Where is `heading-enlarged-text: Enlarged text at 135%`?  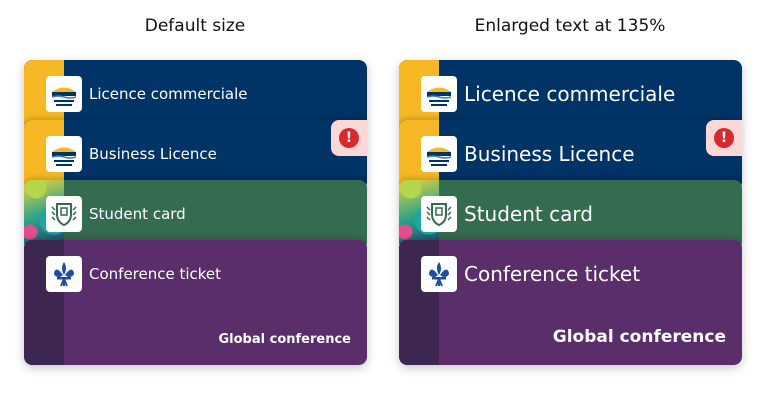 heading-enlarged-text: Enlarged text at 135% is located at coordinates (570, 26).